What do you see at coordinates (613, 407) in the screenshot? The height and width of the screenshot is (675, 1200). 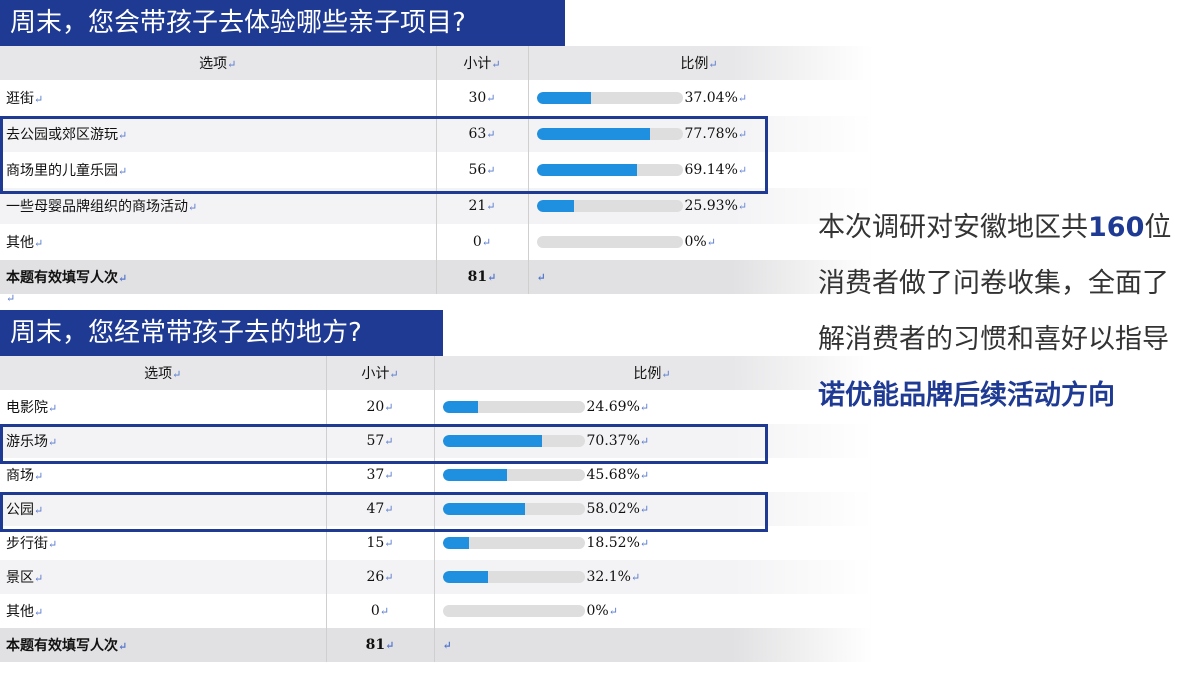 I see `percent-value: 24.69%` at bounding box center [613, 407].